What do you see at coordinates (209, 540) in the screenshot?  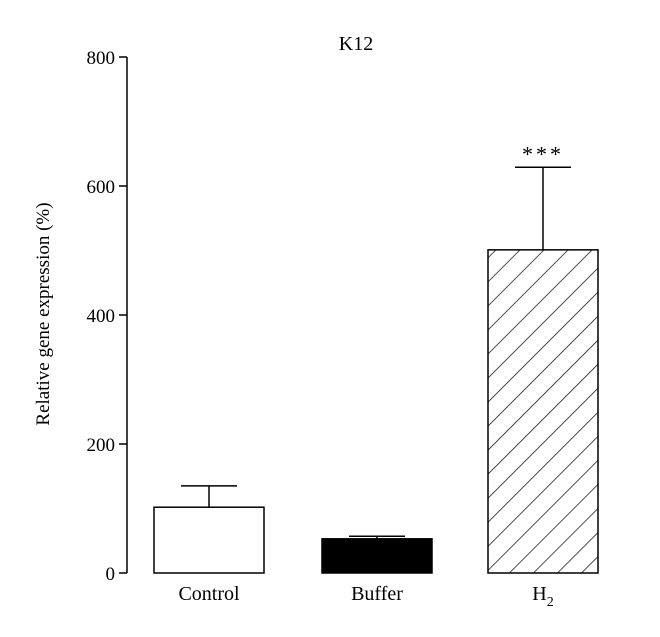 I see `bar-control` at bounding box center [209, 540].